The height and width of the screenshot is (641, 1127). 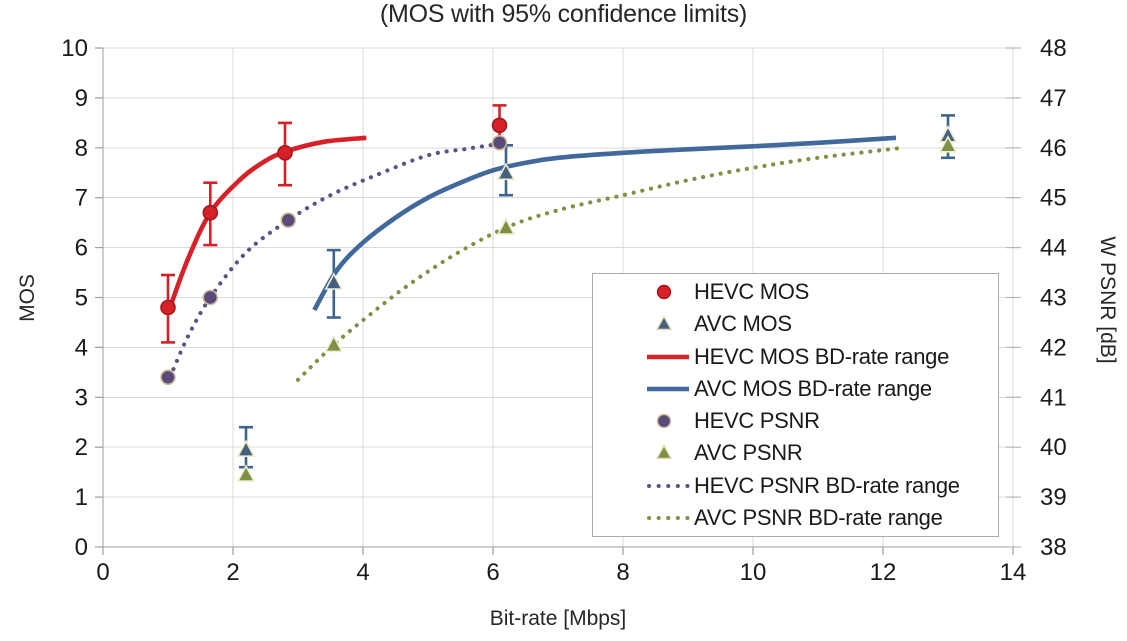 What do you see at coordinates (81, 447) in the screenshot?
I see `y-left-tick-label: 2` at bounding box center [81, 447].